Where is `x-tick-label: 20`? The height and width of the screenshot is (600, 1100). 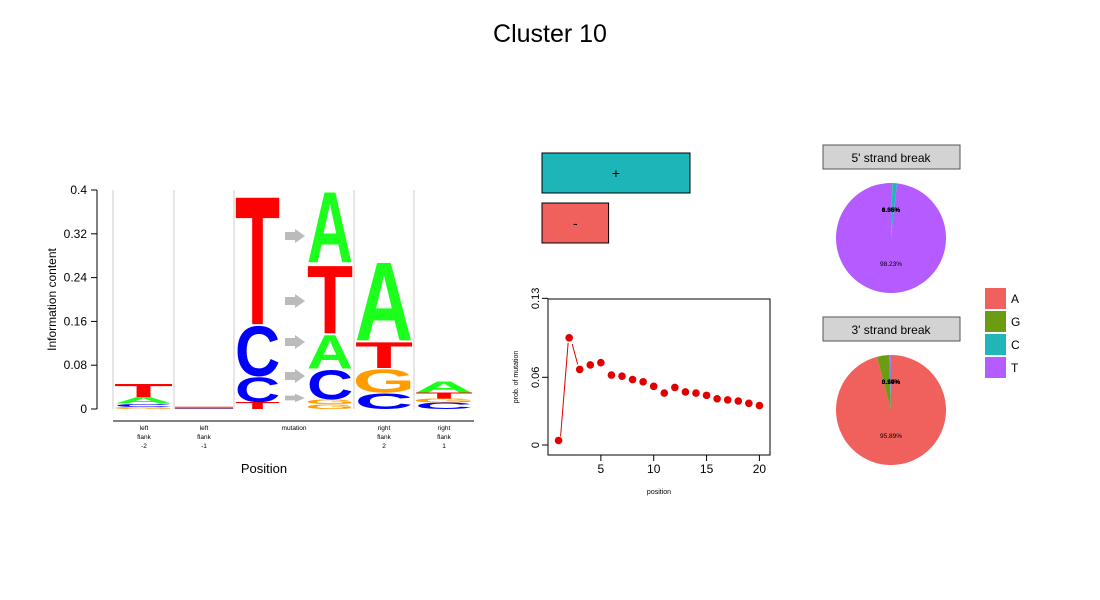
x-tick-label: 20 is located at coordinates (760, 469).